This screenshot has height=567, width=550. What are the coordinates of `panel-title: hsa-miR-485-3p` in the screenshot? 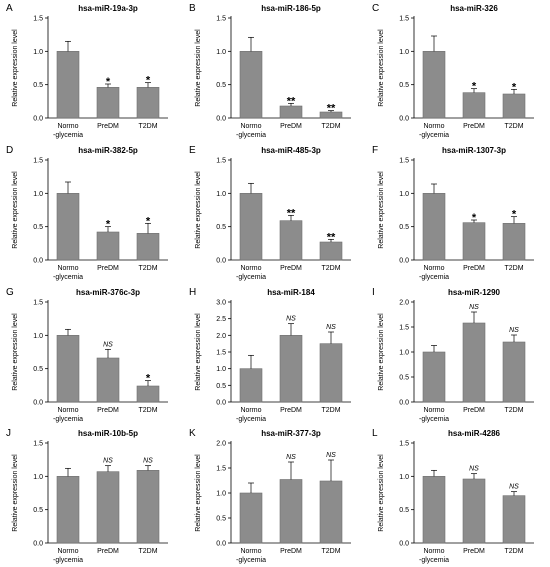 It's located at (291, 150).